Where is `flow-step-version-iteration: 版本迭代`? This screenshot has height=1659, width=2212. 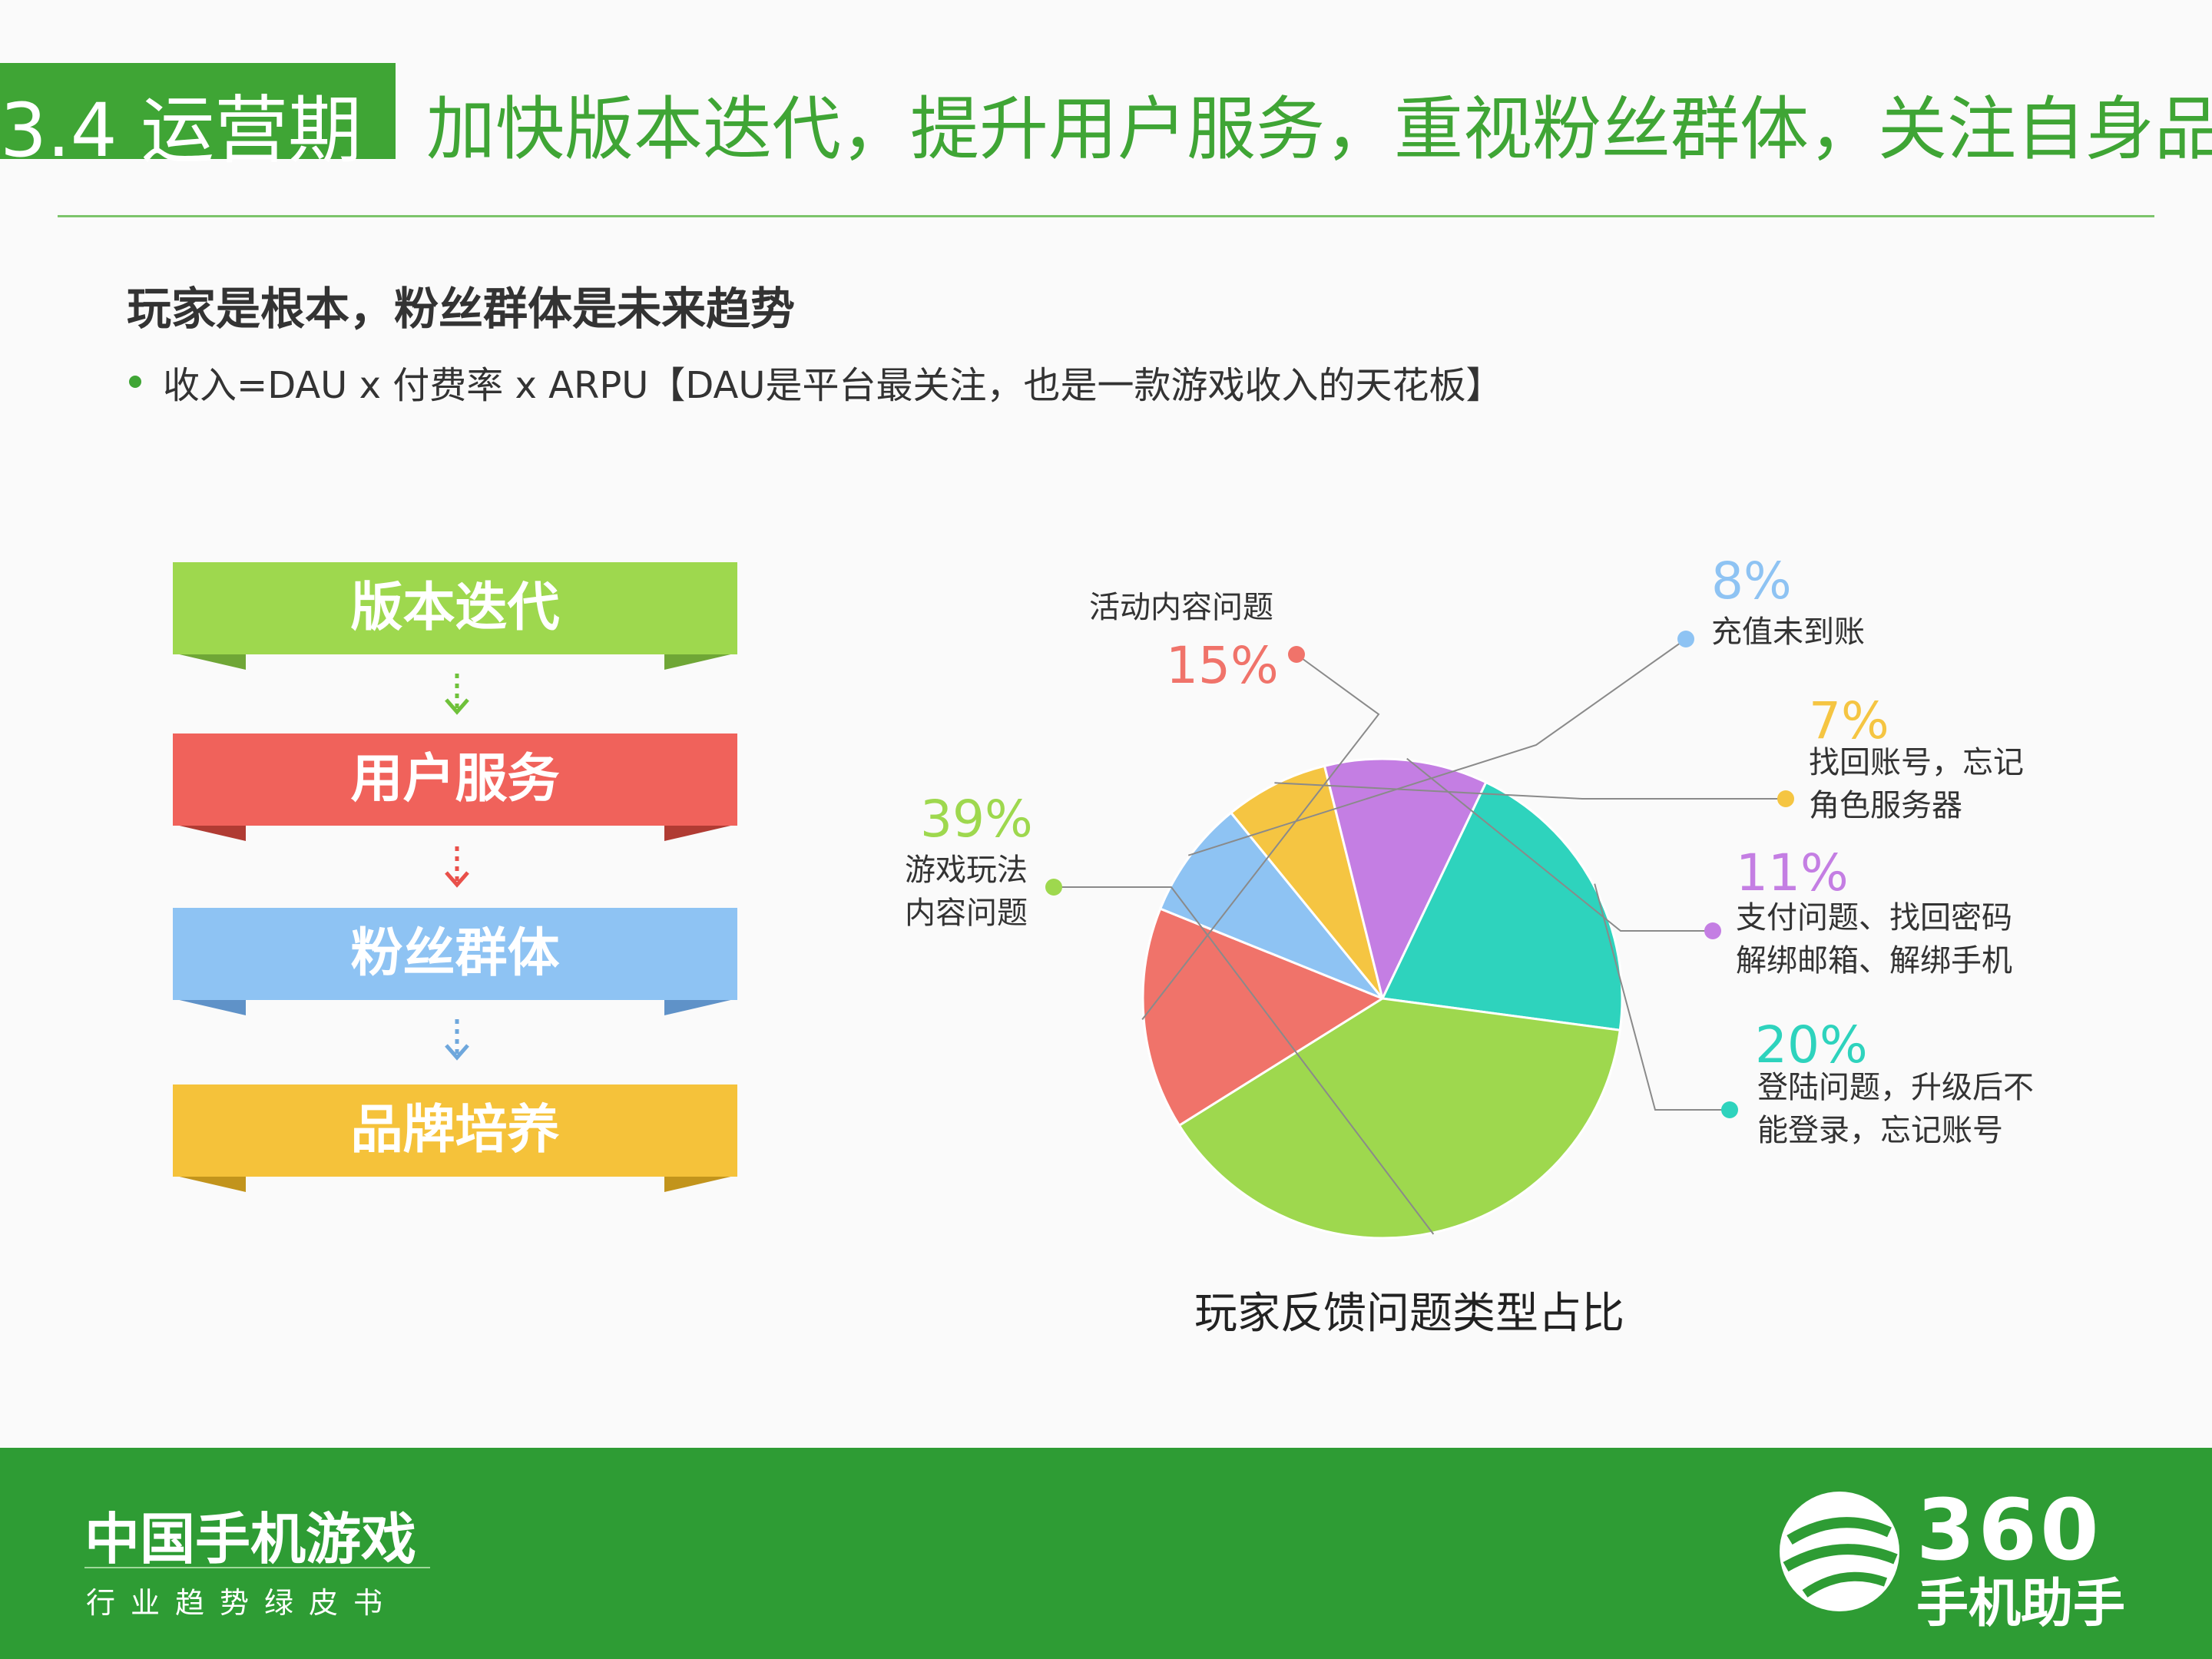
flow-step-version-iteration: 版本迭代 is located at coordinates (455, 608).